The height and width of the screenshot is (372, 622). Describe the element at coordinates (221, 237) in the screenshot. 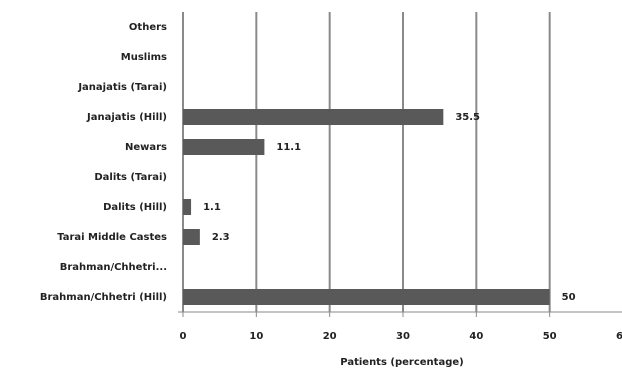

I see `value-label: 2.3` at that location.